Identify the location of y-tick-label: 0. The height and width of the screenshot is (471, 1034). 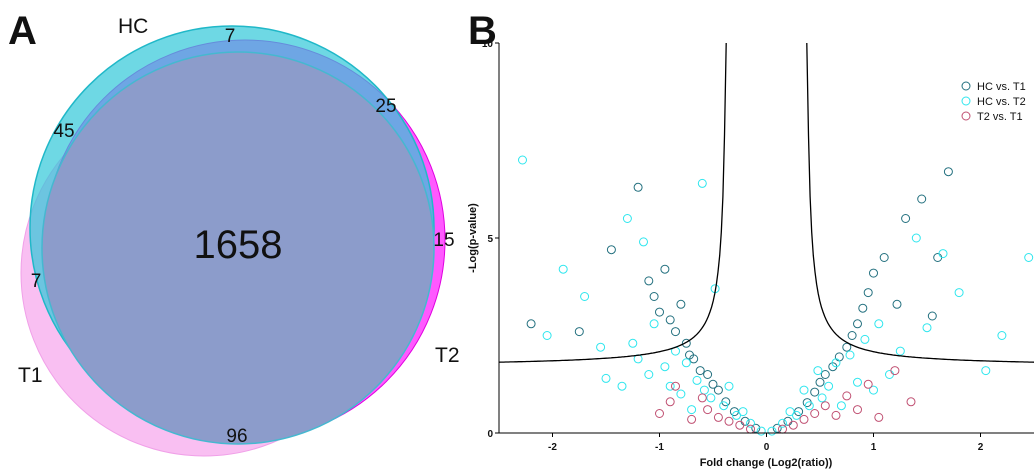
(490, 434).